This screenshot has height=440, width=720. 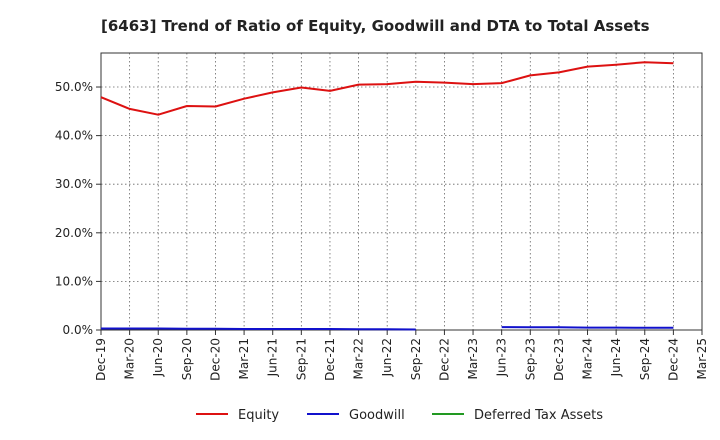 What do you see at coordinates (74, 87) in the screenshot?
I see `y-tick-label: 50.0%` at bounding box center [74, 87].